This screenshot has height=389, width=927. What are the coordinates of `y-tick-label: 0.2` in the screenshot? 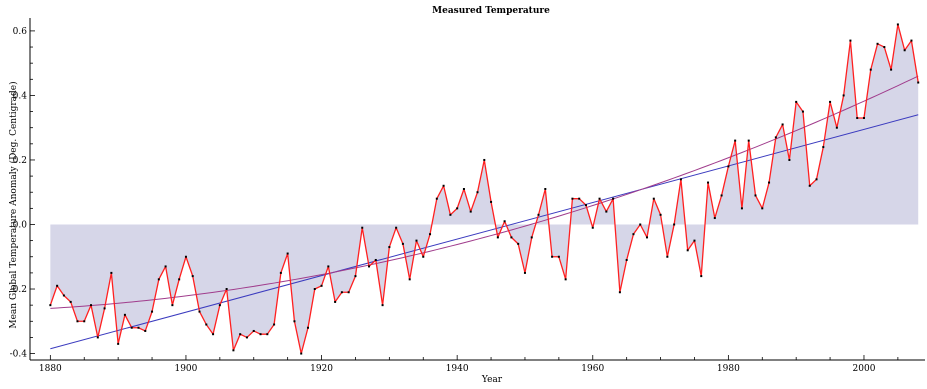 It's located at (20, 161).